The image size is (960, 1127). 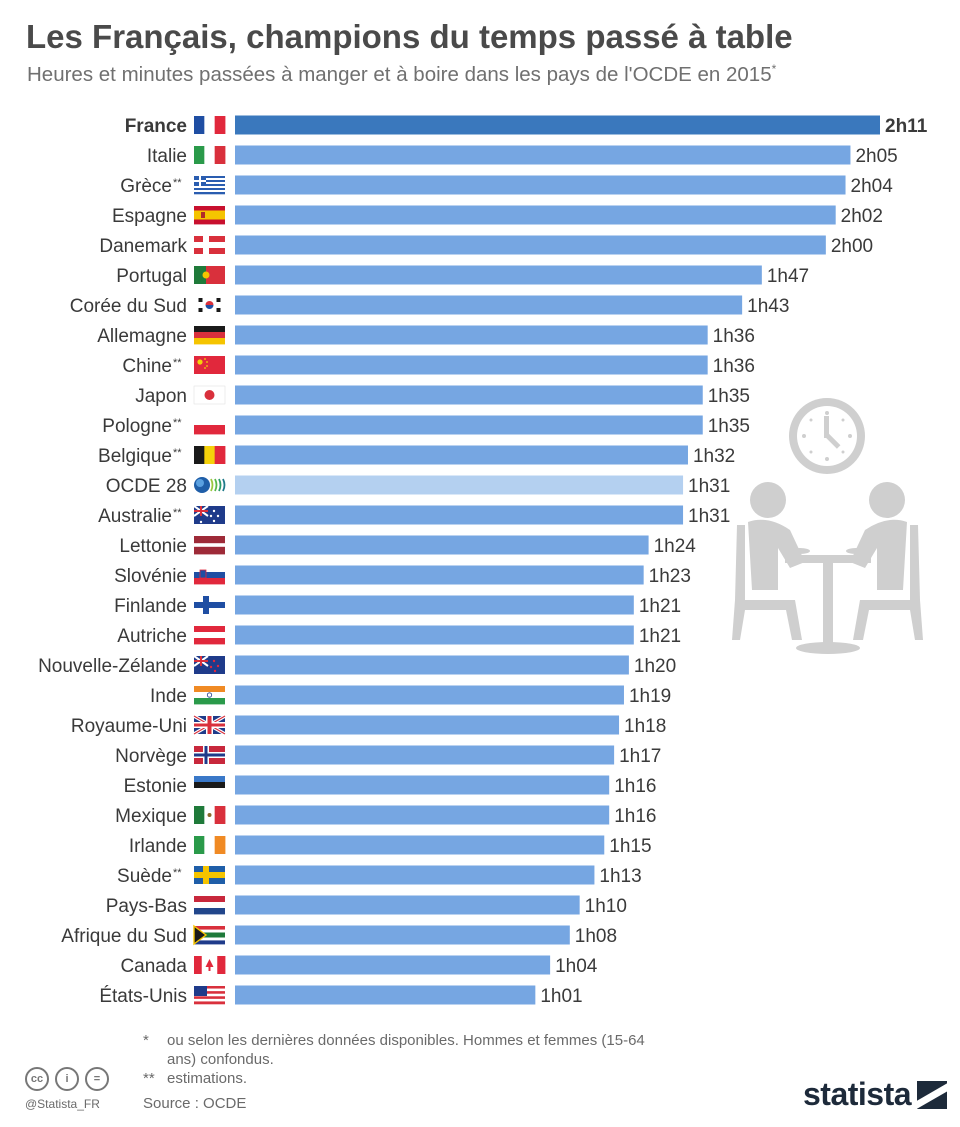 What do you see at coordinates (195, 1078) in the screenshot?
I see `footnote-2: ** estimations.` at bounding box center [195, 1078].